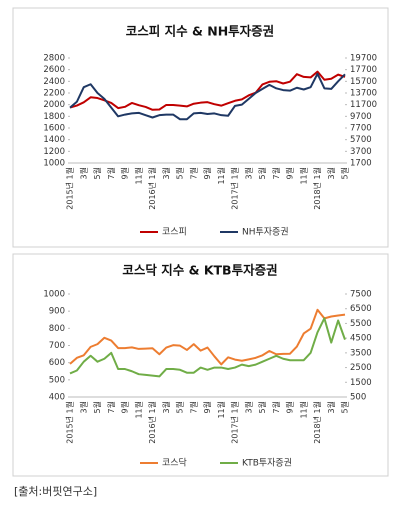  Describe the element at coordinates (54, 70) in the screenshot. I see `y-tick-label: 2600` at that location.